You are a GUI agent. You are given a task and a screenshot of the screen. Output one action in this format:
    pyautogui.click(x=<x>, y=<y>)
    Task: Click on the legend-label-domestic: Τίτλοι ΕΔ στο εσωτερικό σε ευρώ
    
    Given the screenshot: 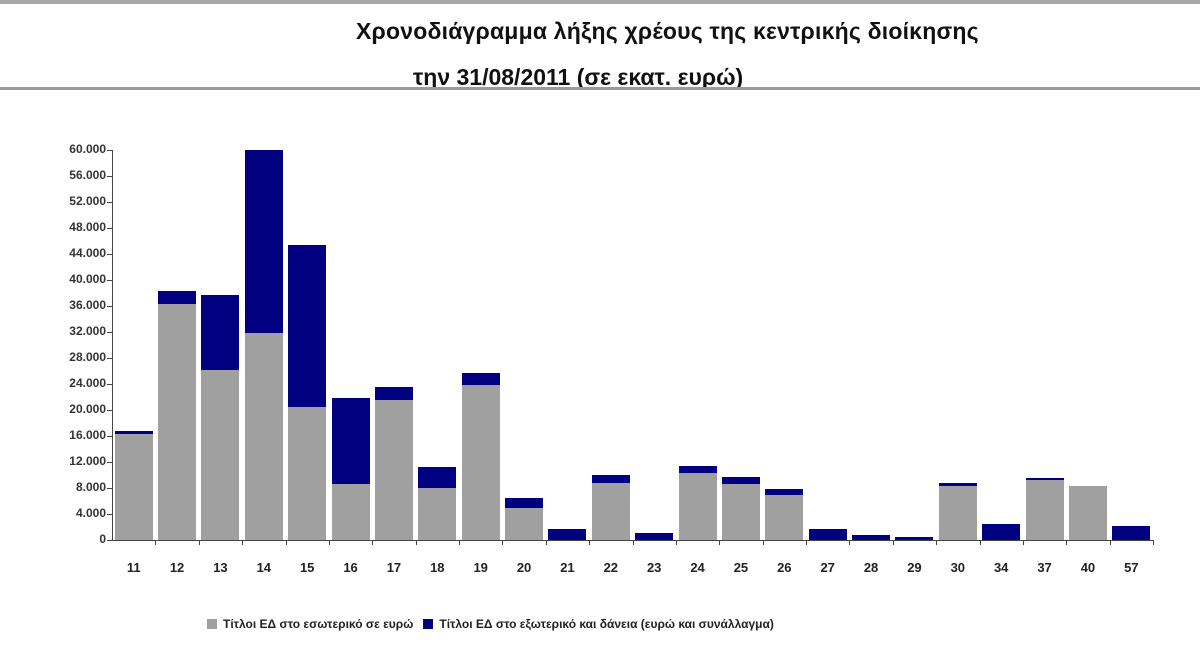 What is the action you would take?
    pyautogui.click(x=318, y=624)
    